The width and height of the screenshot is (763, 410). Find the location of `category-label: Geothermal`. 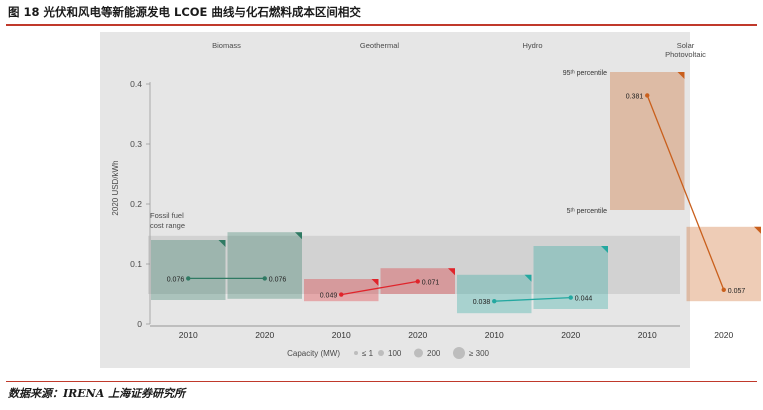

category-label: Geothermal is located at coordinates (380, 45).